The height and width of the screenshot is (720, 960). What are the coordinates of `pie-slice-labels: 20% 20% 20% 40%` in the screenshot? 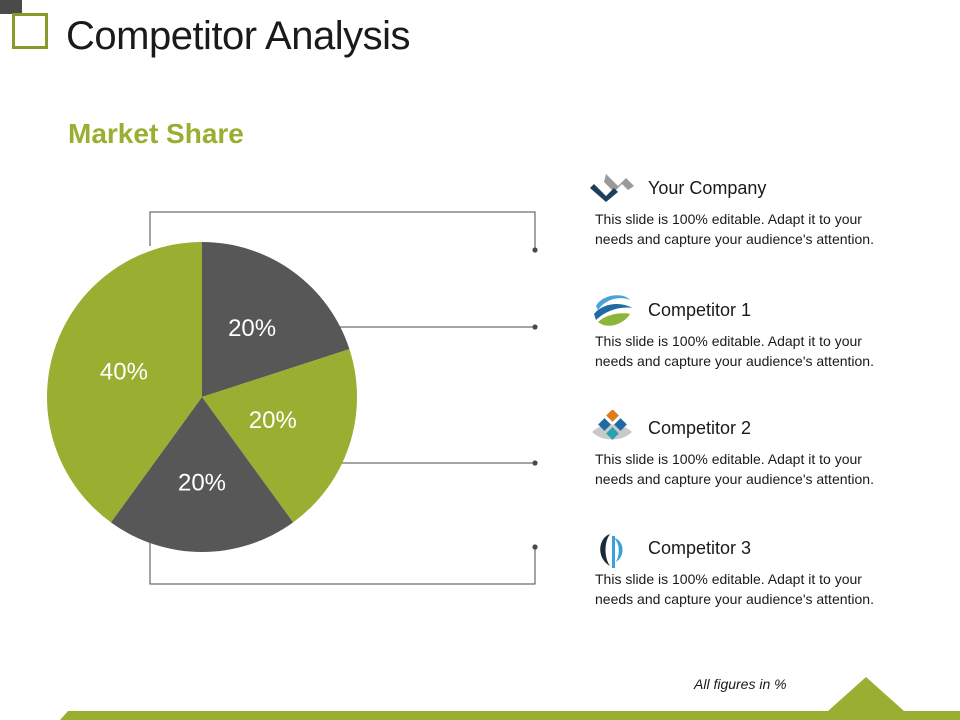 It's located at (198, 405).